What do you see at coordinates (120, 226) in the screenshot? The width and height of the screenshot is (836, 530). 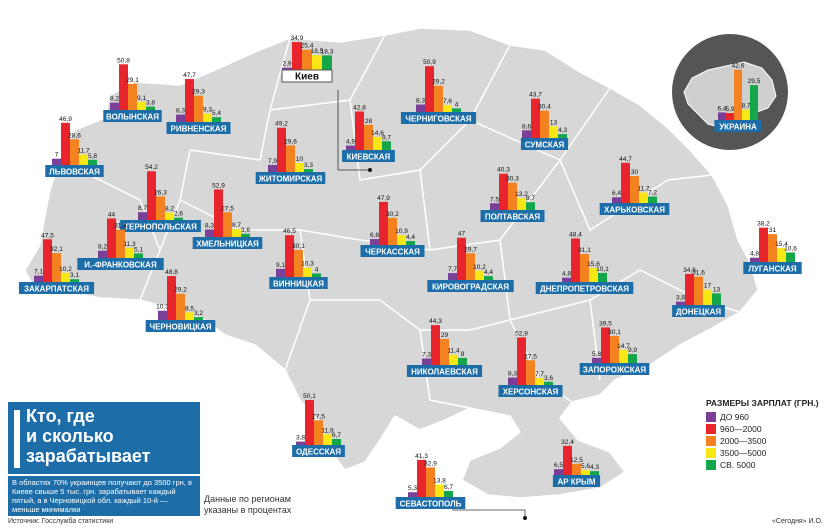 I see `data-label: 31,4` at bounding box center [120, 226].